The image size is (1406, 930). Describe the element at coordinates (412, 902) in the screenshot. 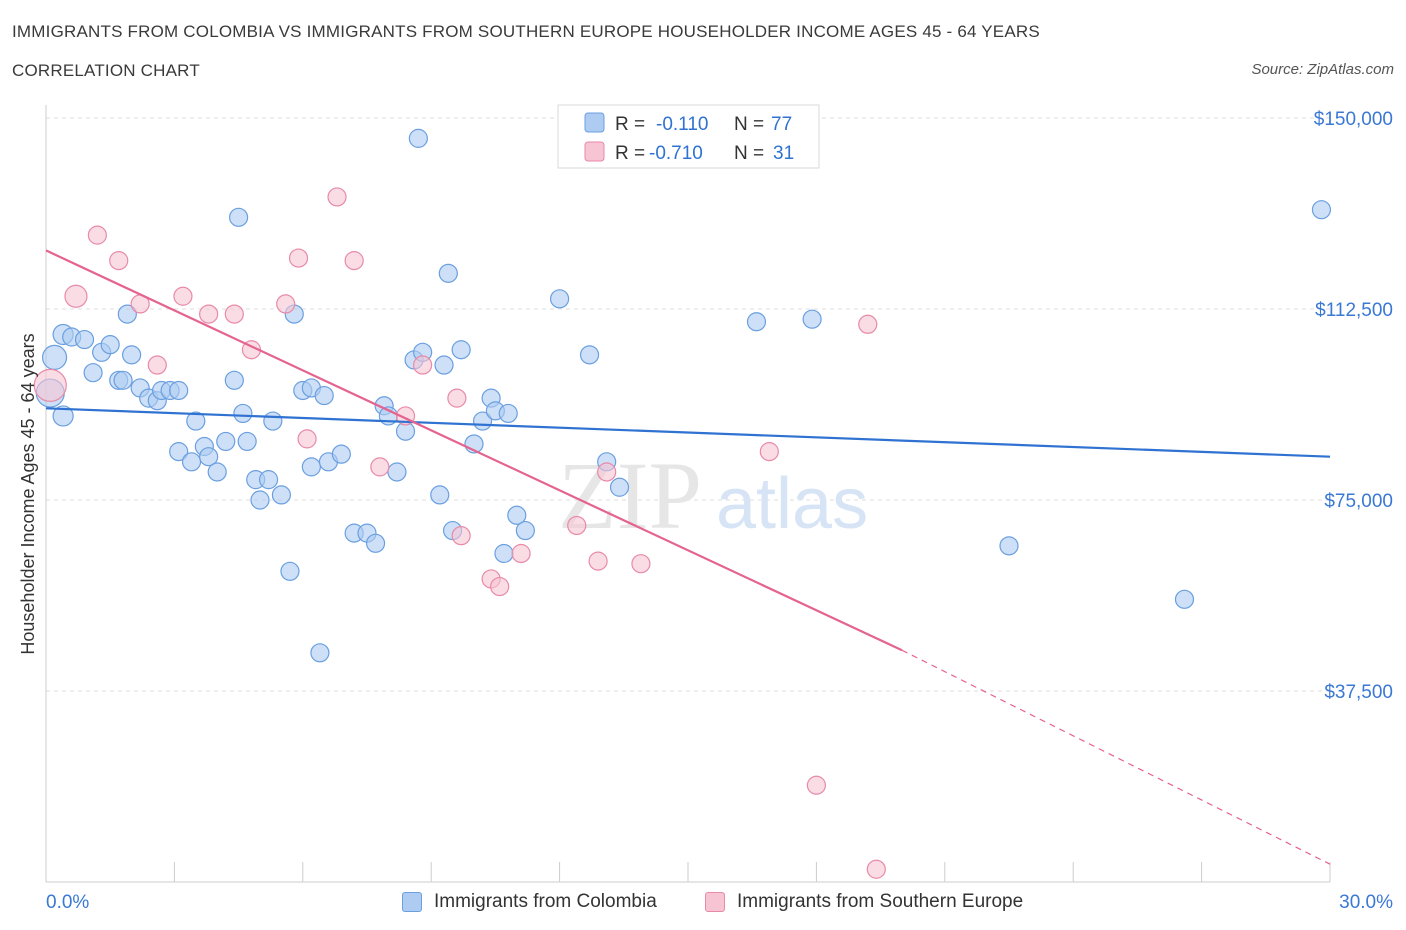

I see `legend-swatch-colombia` at that location.